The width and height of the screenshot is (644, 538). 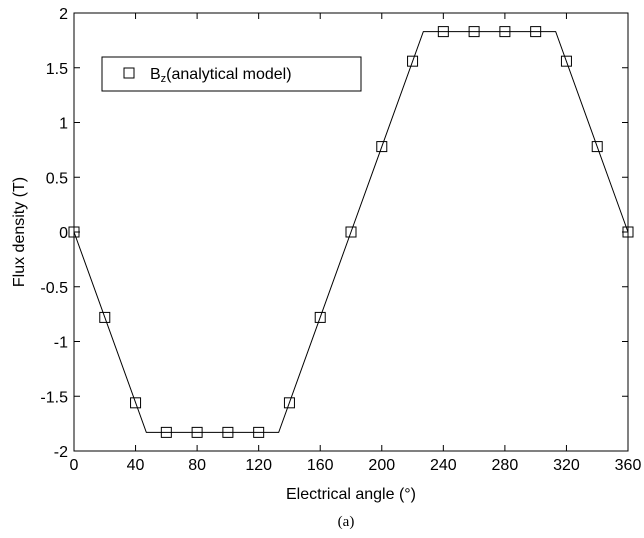 I want to click on x-tick-label: 320, so click(x=566, y=465).